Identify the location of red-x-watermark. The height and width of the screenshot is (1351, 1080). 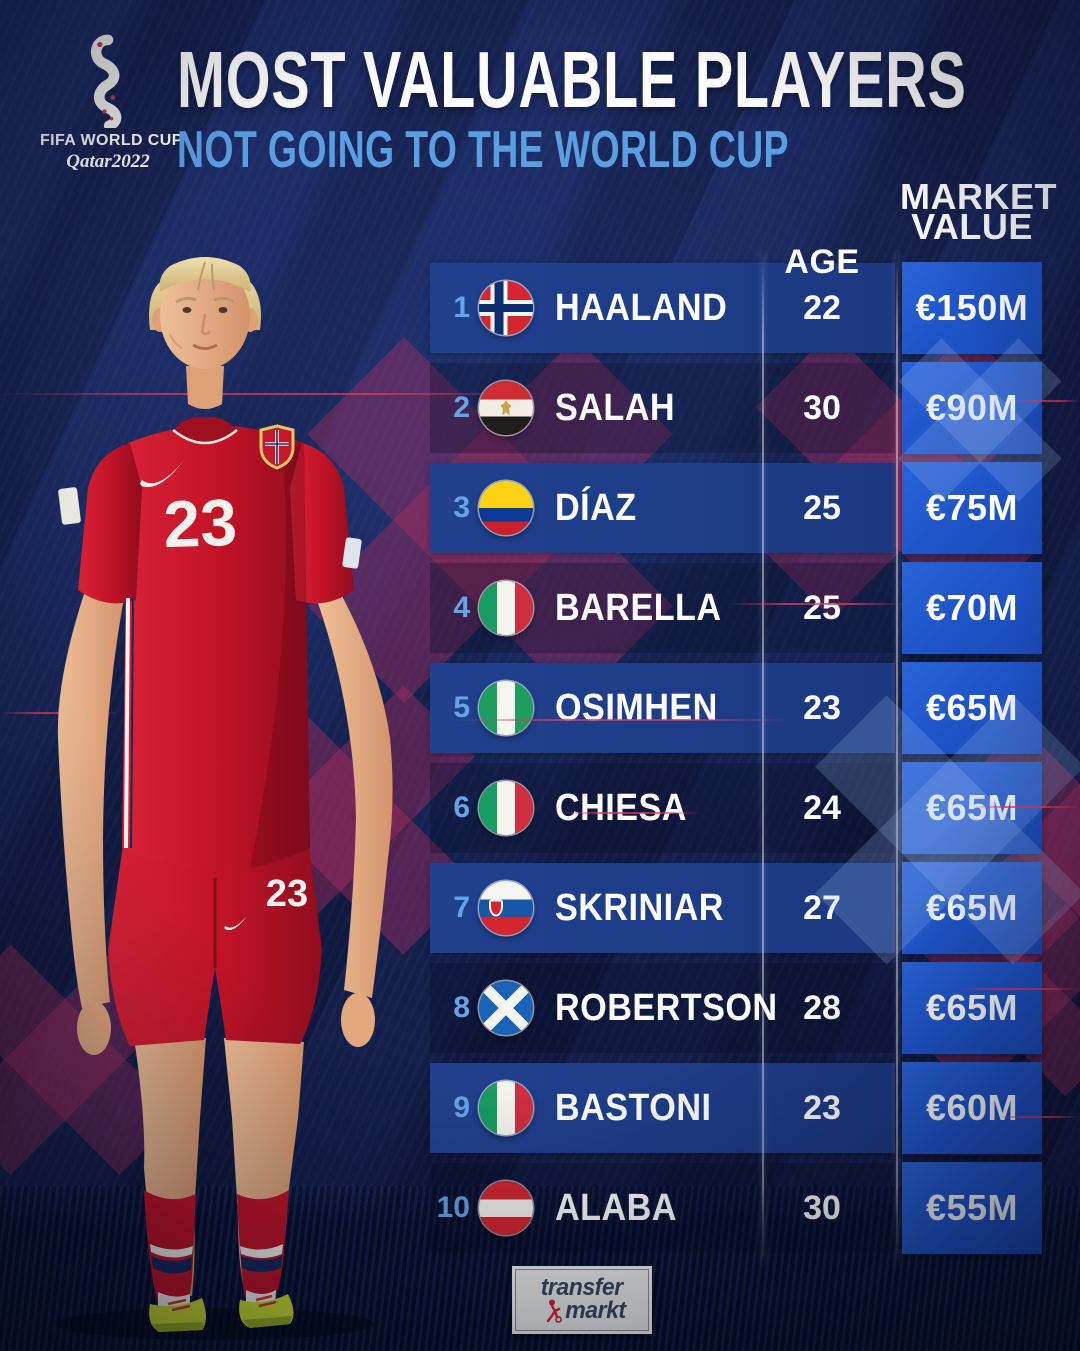
(92, 1060).